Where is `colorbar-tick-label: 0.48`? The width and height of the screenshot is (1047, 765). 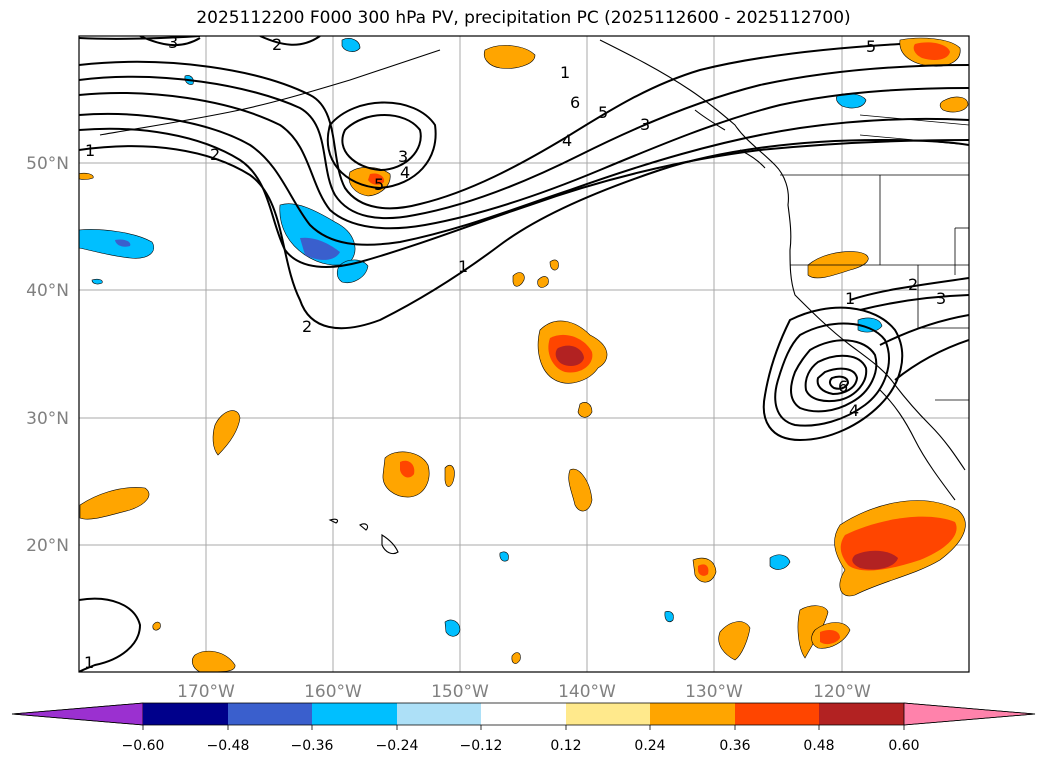 colorbar-tick-label: 0.48 is located at coordinates (818, 746).